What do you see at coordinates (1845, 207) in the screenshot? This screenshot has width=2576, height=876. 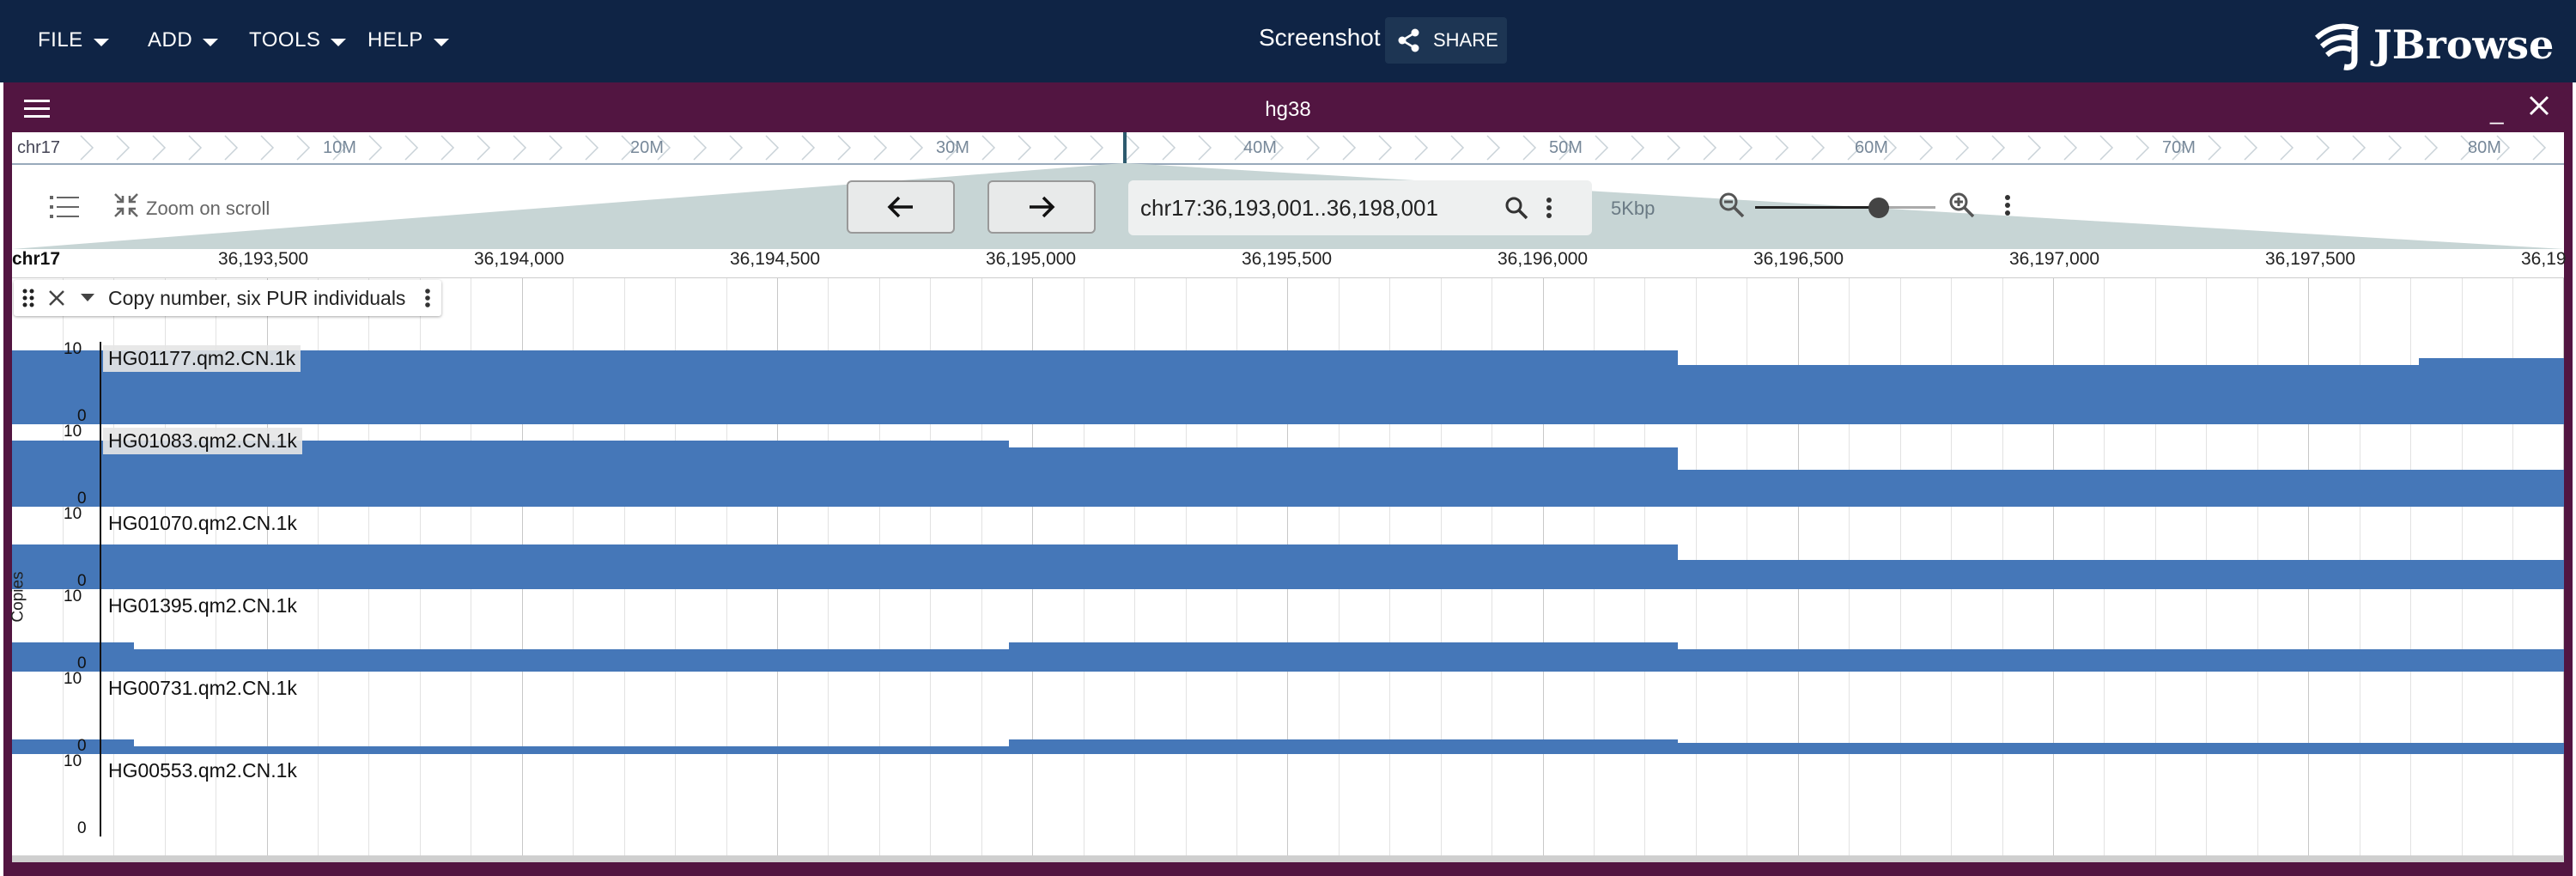 I see `zoom-slider-track` at bounding box center [1845, 207].